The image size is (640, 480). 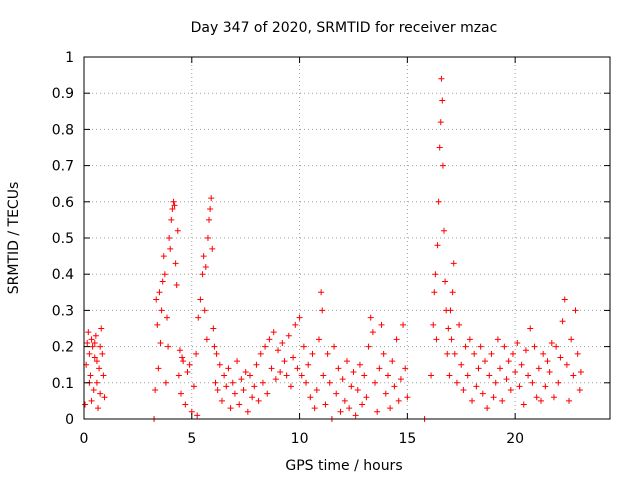 What do you see at coordinates (515, 439) in the screenshot?
I see `x-tick-label: 20` at bounding box center [515, 439].